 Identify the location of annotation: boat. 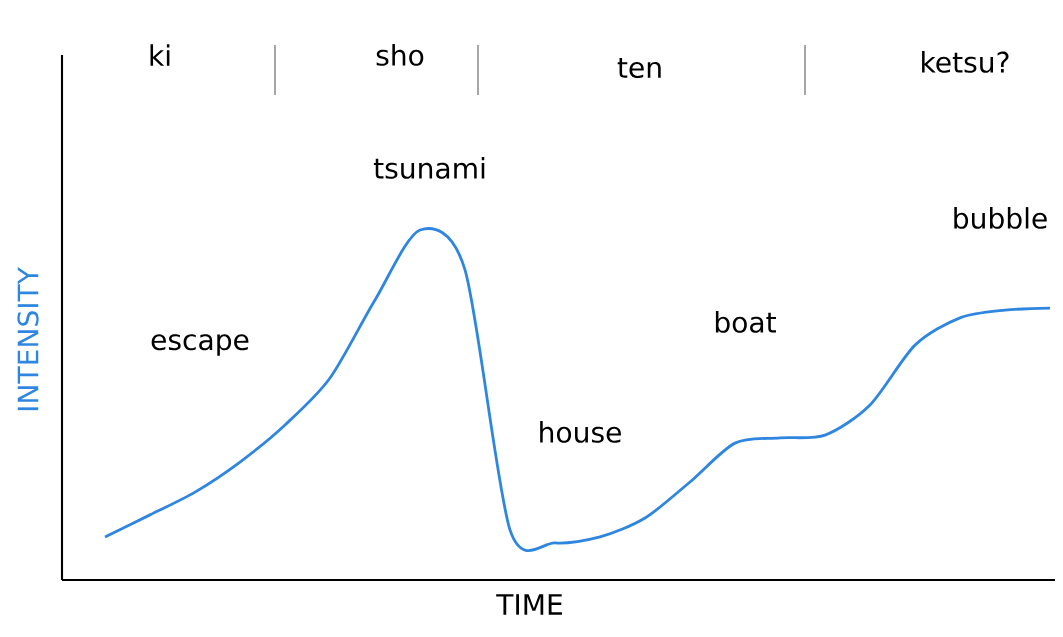
(746, 322).